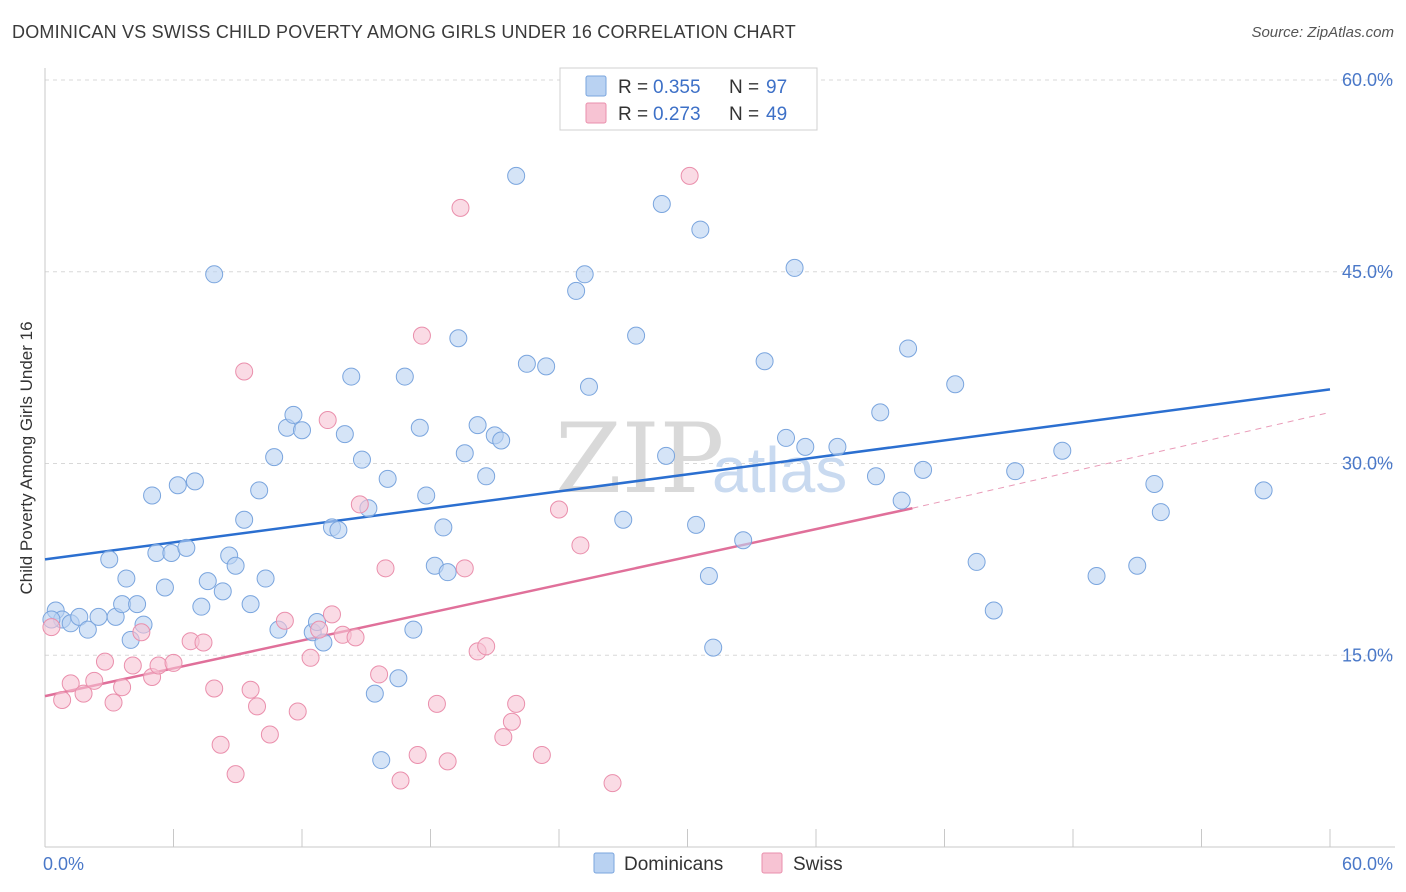 Image resolution: width=1406 pixels, height=892 pixels. What do you see at coordinates (776, 114) in the screenshot?
I see `legend-n-value-2: 49` at bounding box center [776, 114].